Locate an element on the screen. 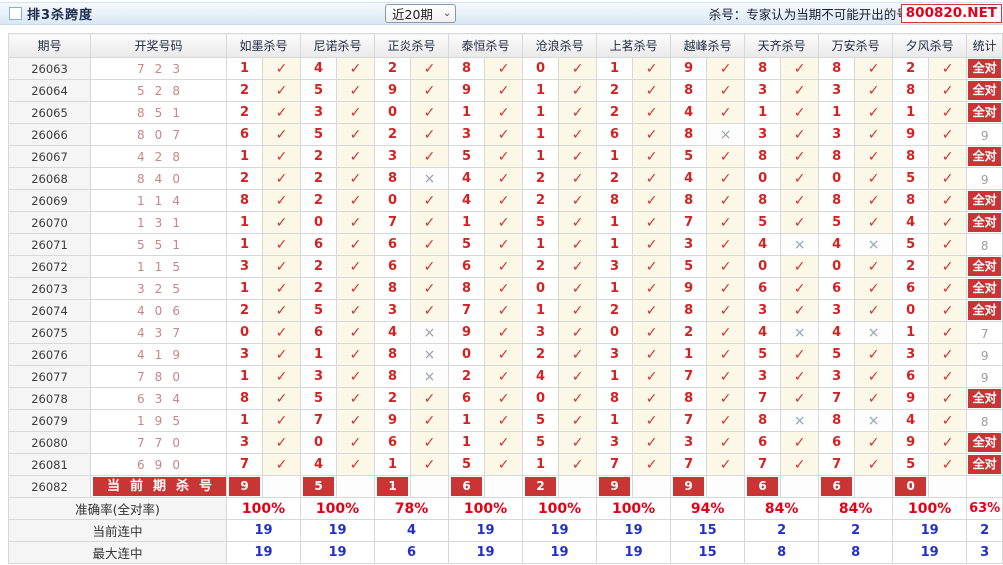  table-row: 26072 115 3 ✓ 2 ✓ 6 ✓ 6 ✓ 2 ✓ 3 ✓ 5 ✓ 0 ✓ 0 ✓ 2 ✓ 全对 is located at coordinates (505, 266).